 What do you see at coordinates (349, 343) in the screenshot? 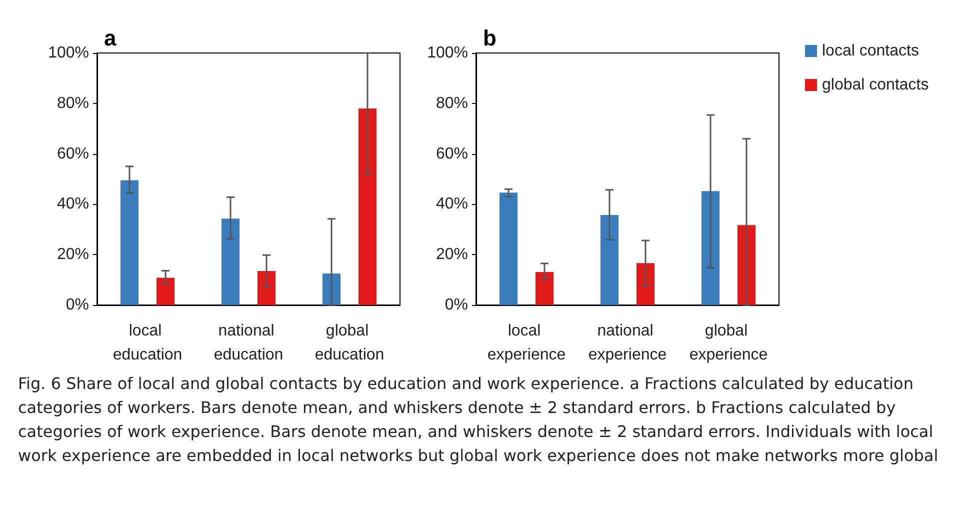
I see `x-tick-label: global education` at bounding box center [349, 343].